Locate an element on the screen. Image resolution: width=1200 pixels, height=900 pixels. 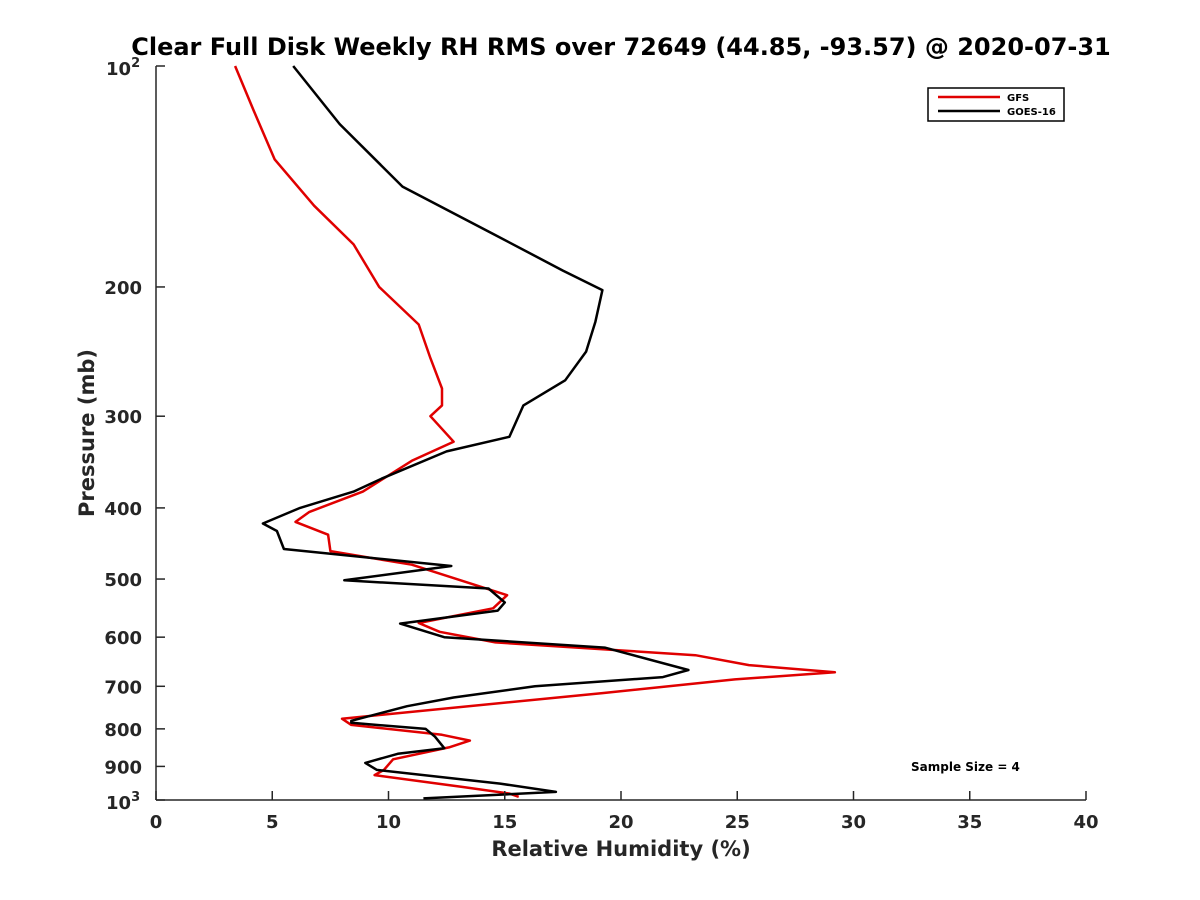
x-tick-label-30: 30 is located at coordinates (853, 822).